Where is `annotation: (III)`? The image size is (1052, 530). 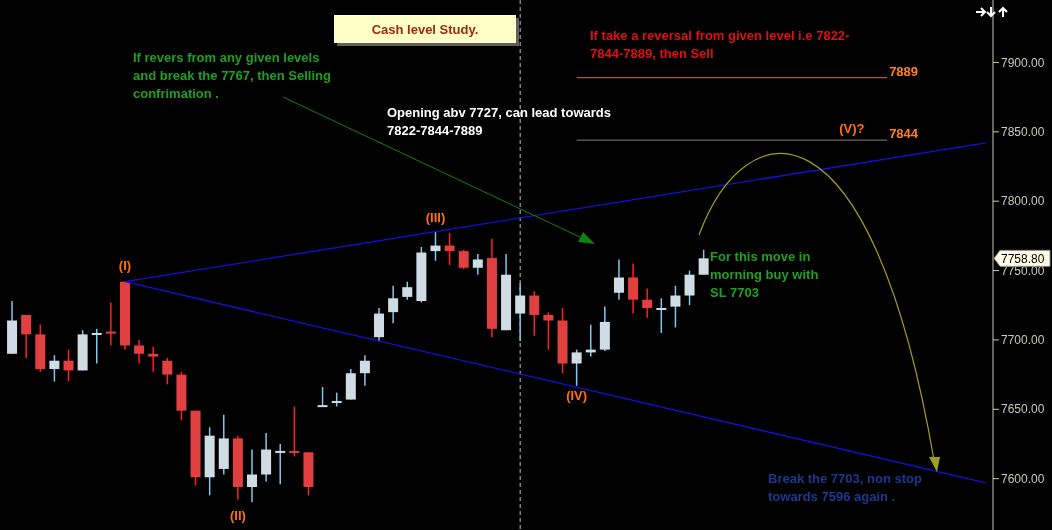 annotation: (III) is located at coordinates (435, 217).